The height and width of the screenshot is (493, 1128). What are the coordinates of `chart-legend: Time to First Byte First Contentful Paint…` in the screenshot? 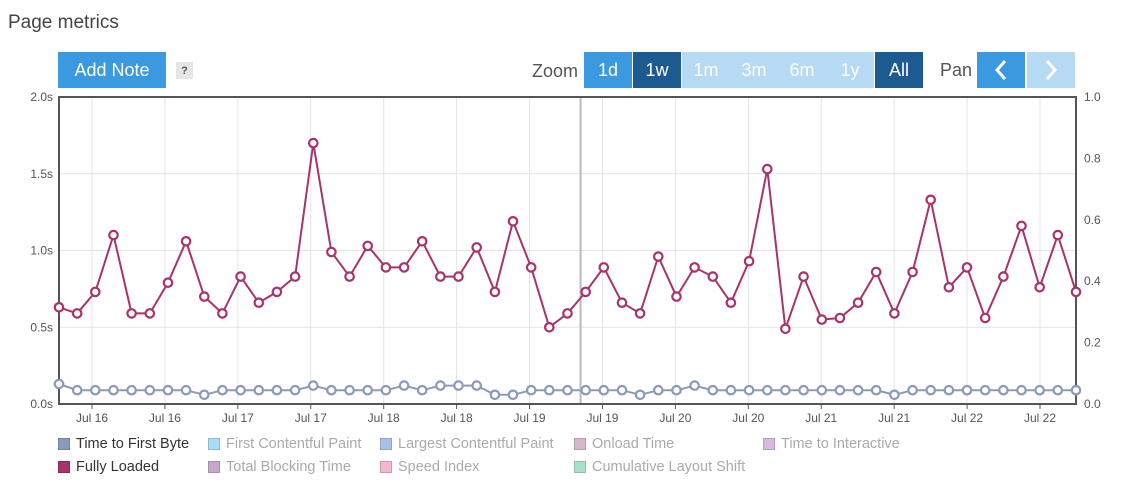 It's located at (558, 458).